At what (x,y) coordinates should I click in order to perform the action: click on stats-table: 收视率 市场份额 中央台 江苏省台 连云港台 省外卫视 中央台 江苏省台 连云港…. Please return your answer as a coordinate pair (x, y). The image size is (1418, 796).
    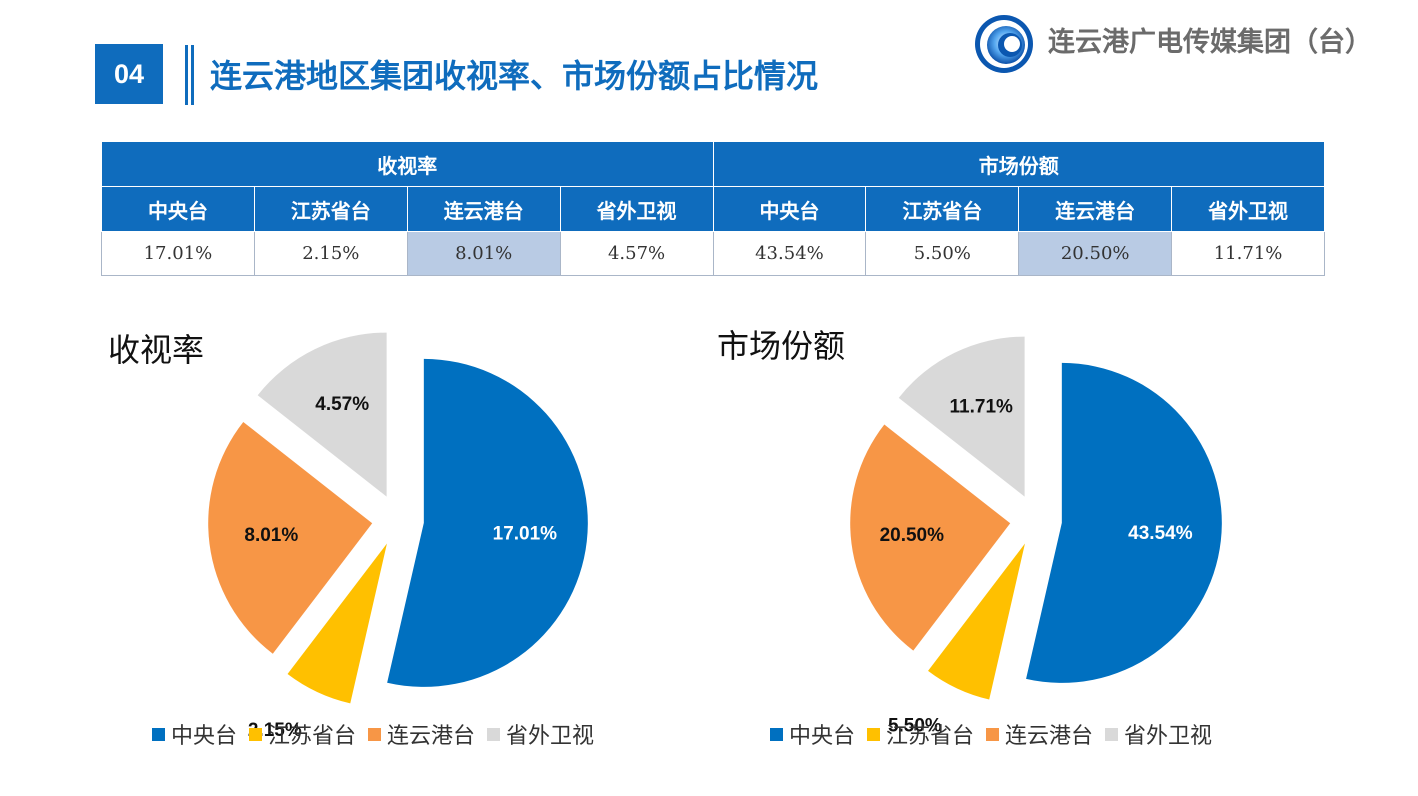
    Looking at the image, I should click on (713, 208).